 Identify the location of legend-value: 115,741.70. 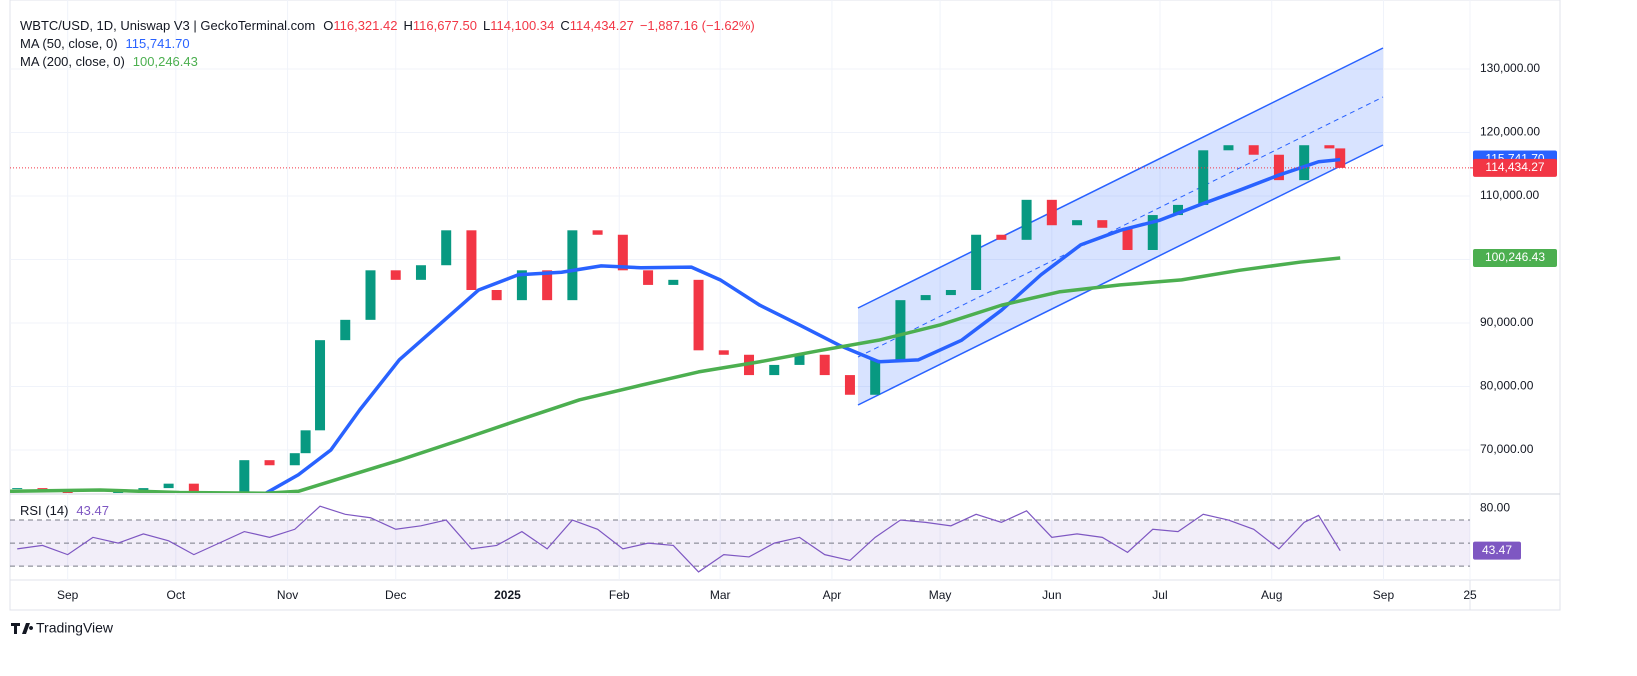
(158, 43).